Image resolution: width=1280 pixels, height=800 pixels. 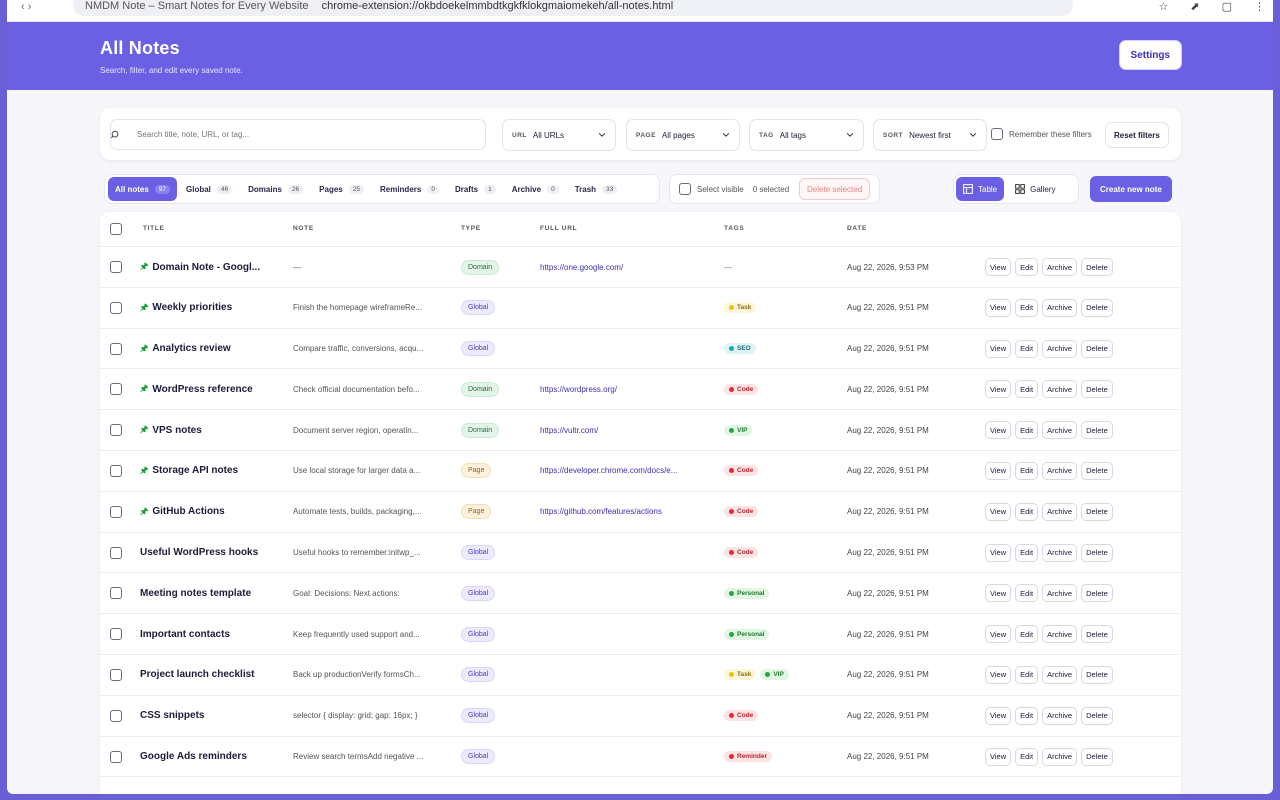 I want to click on tab-reminders: Reminders 0, so click(x=409, y=189).